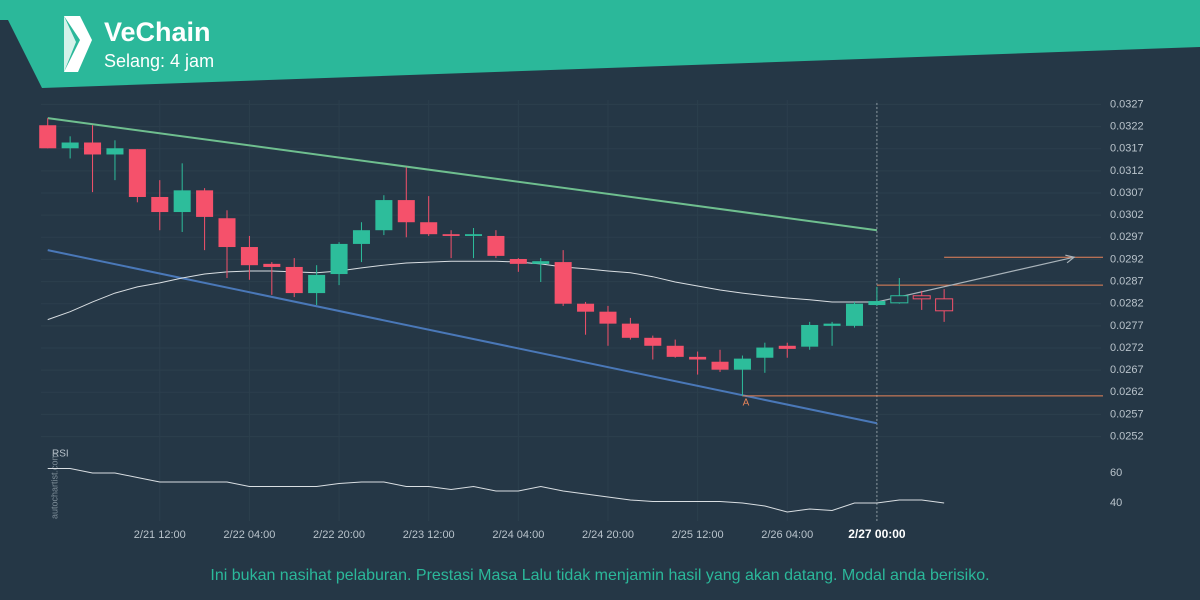  Describe the element at coordinates (787, 535) in the screenshot. I see `x-tick-label: 2/26 04:00` at that location.